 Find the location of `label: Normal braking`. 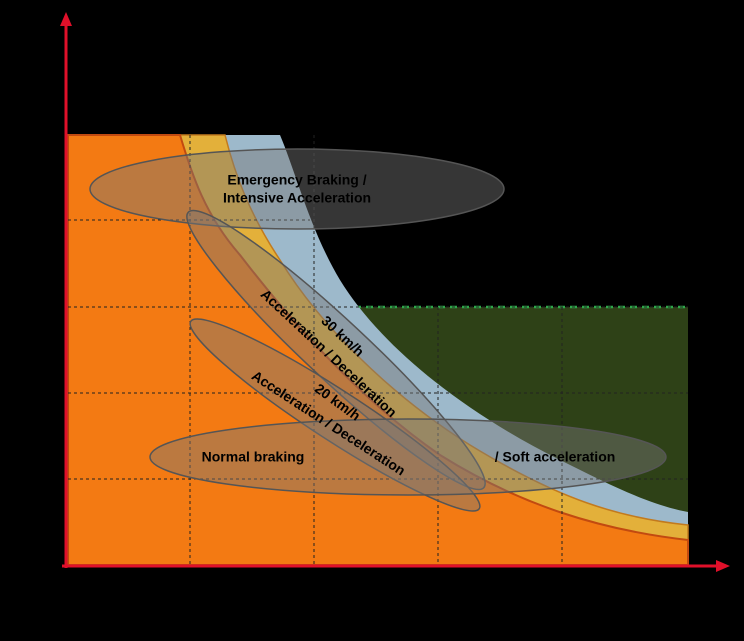

label: Normal braking is located at coordinates (253, 457).